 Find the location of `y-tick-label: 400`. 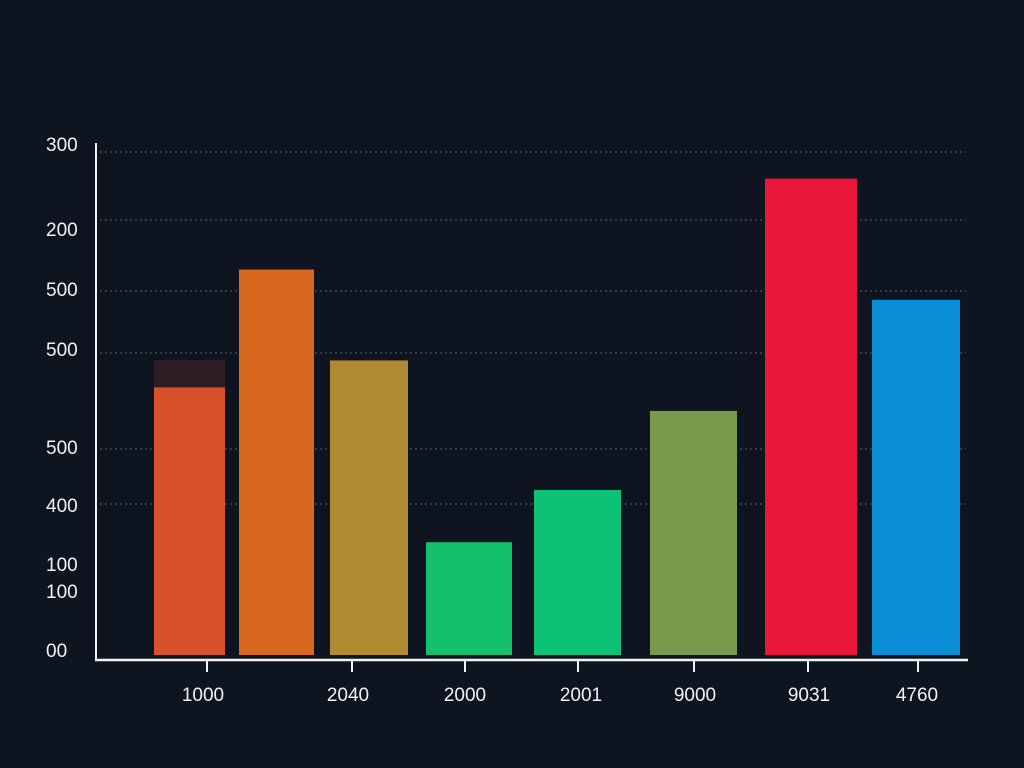

y-tick-label: 400 is located at coordinates (62, 506).